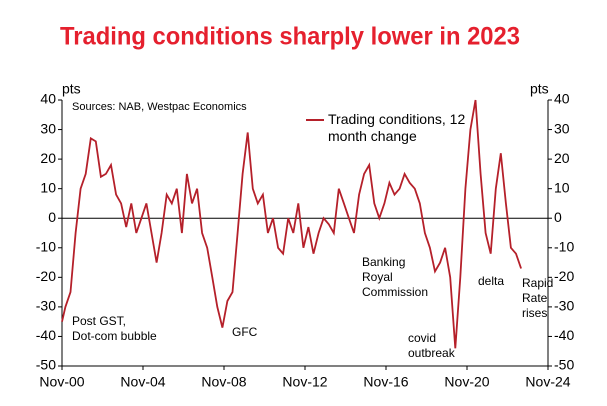 The height and width of the screenshot is (406, 607). Describe the element at coordinates (564, 276) in the screenshot. I see `y2-tick-label: -20` at that location.